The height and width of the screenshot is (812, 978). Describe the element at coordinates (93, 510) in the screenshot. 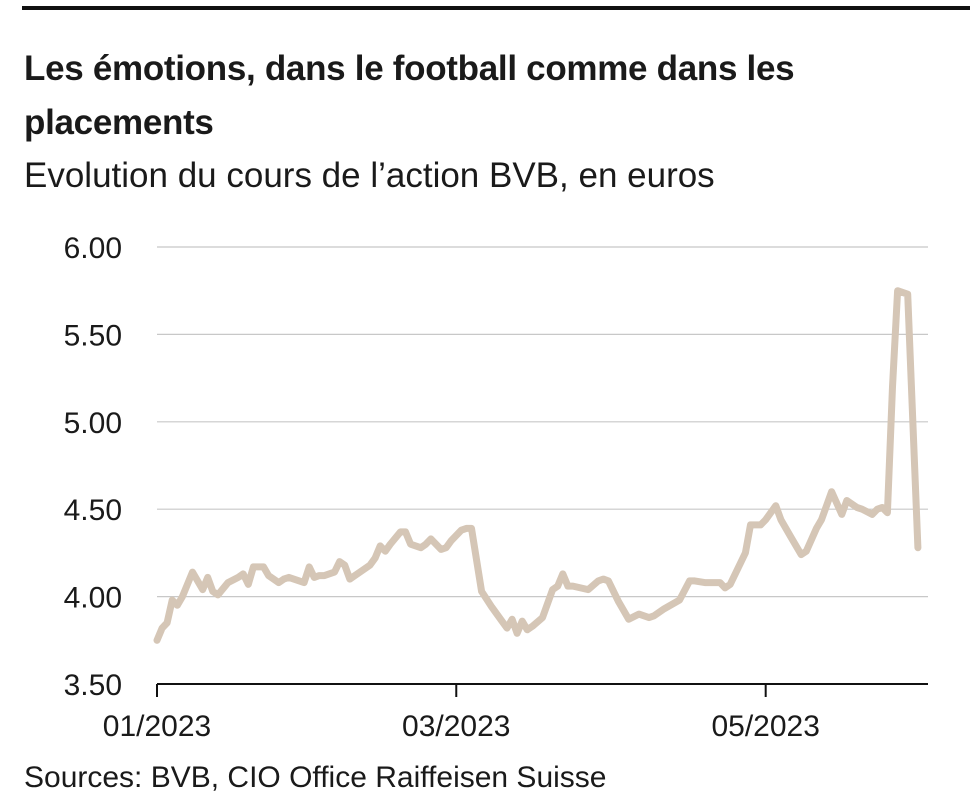

I see `y-tick-label: 4.50` at that location.